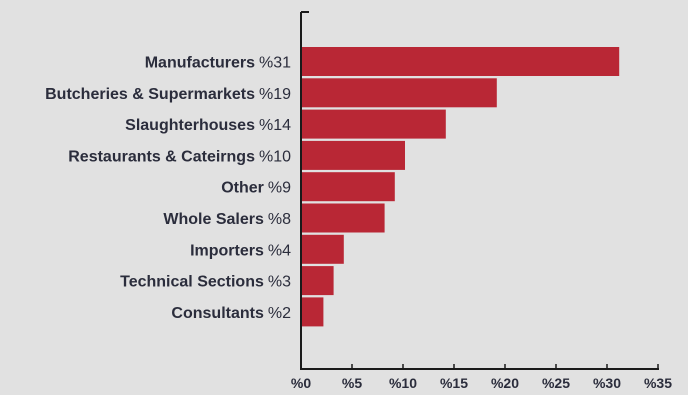 The image size is (688, 395). I want to click on category-name: Manufacturers, so click(200, 63).